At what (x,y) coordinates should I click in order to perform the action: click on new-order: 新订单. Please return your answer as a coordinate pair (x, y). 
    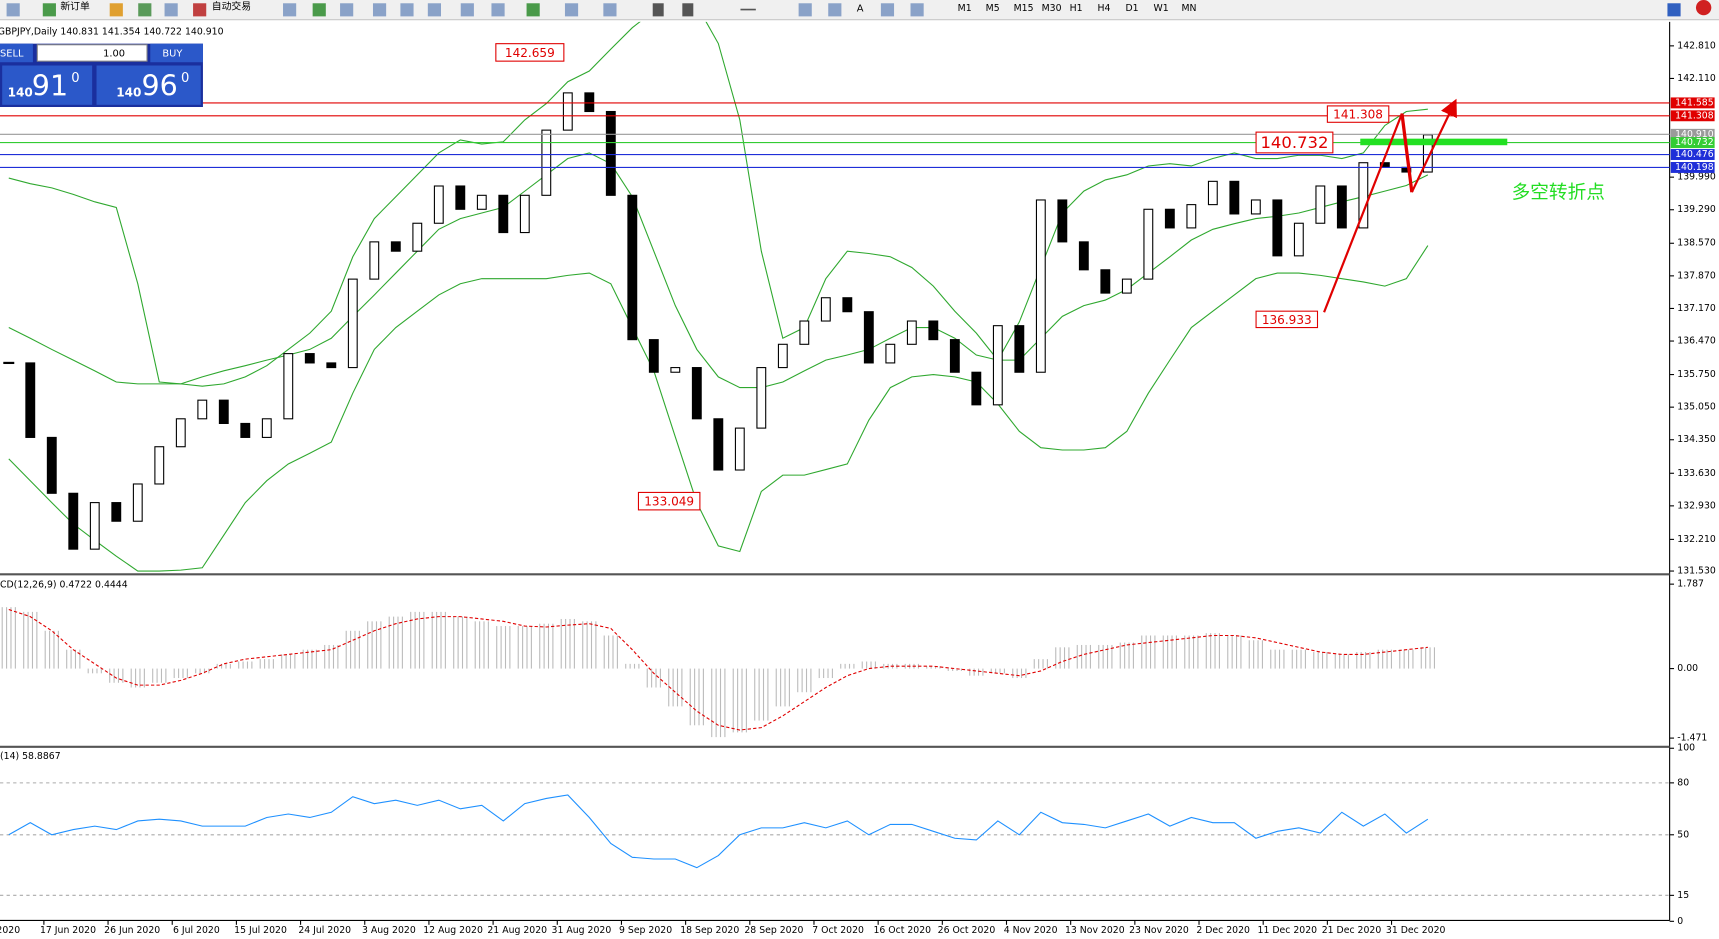
    Looking at the image, I should click on (75, 6).